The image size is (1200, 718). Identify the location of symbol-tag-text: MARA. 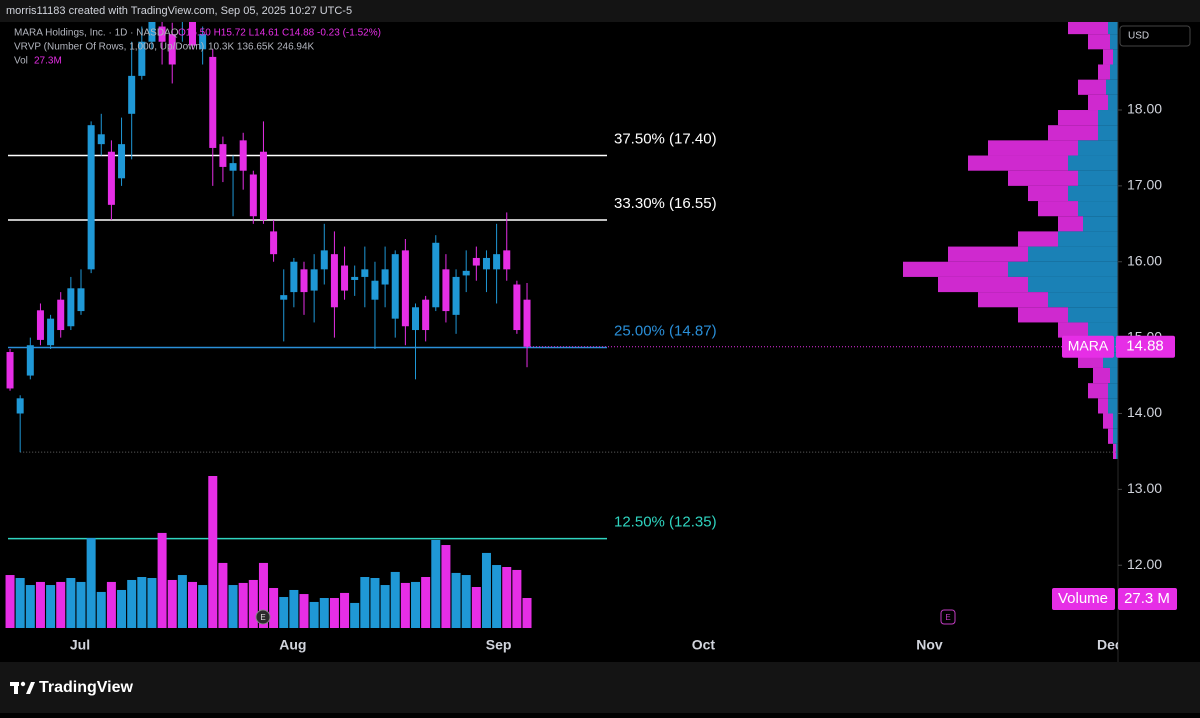
(1088, 345).